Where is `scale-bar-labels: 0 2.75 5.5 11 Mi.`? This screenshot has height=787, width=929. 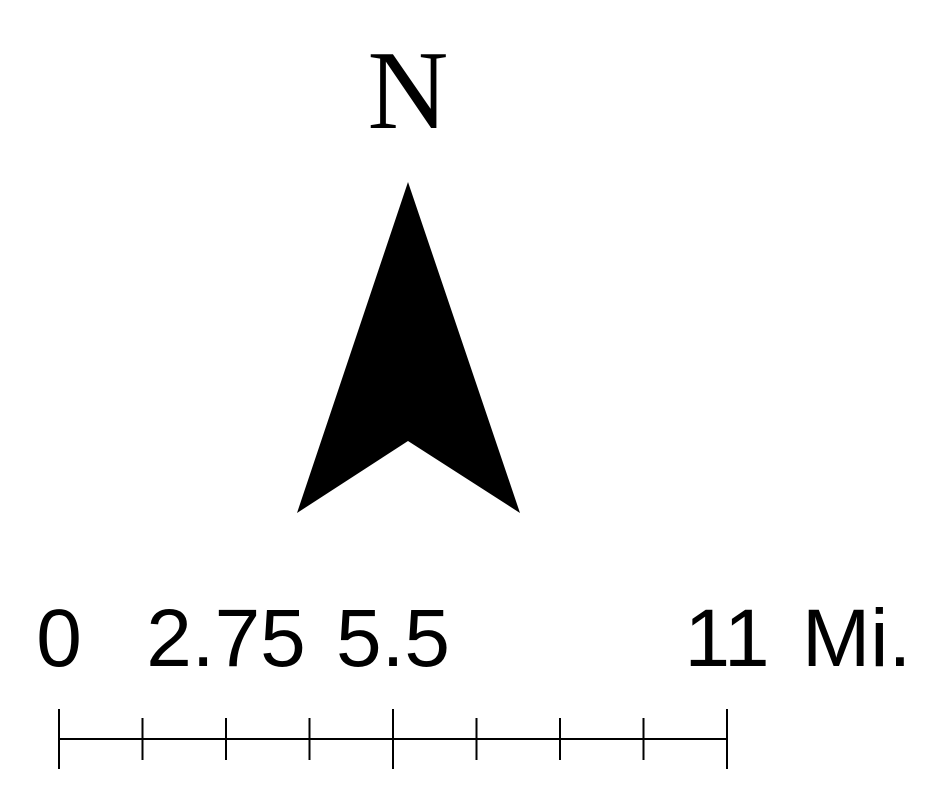 scale-bar-labels: 0 2.75 5.5 11 Mi. is located at coordinates (473, 638).